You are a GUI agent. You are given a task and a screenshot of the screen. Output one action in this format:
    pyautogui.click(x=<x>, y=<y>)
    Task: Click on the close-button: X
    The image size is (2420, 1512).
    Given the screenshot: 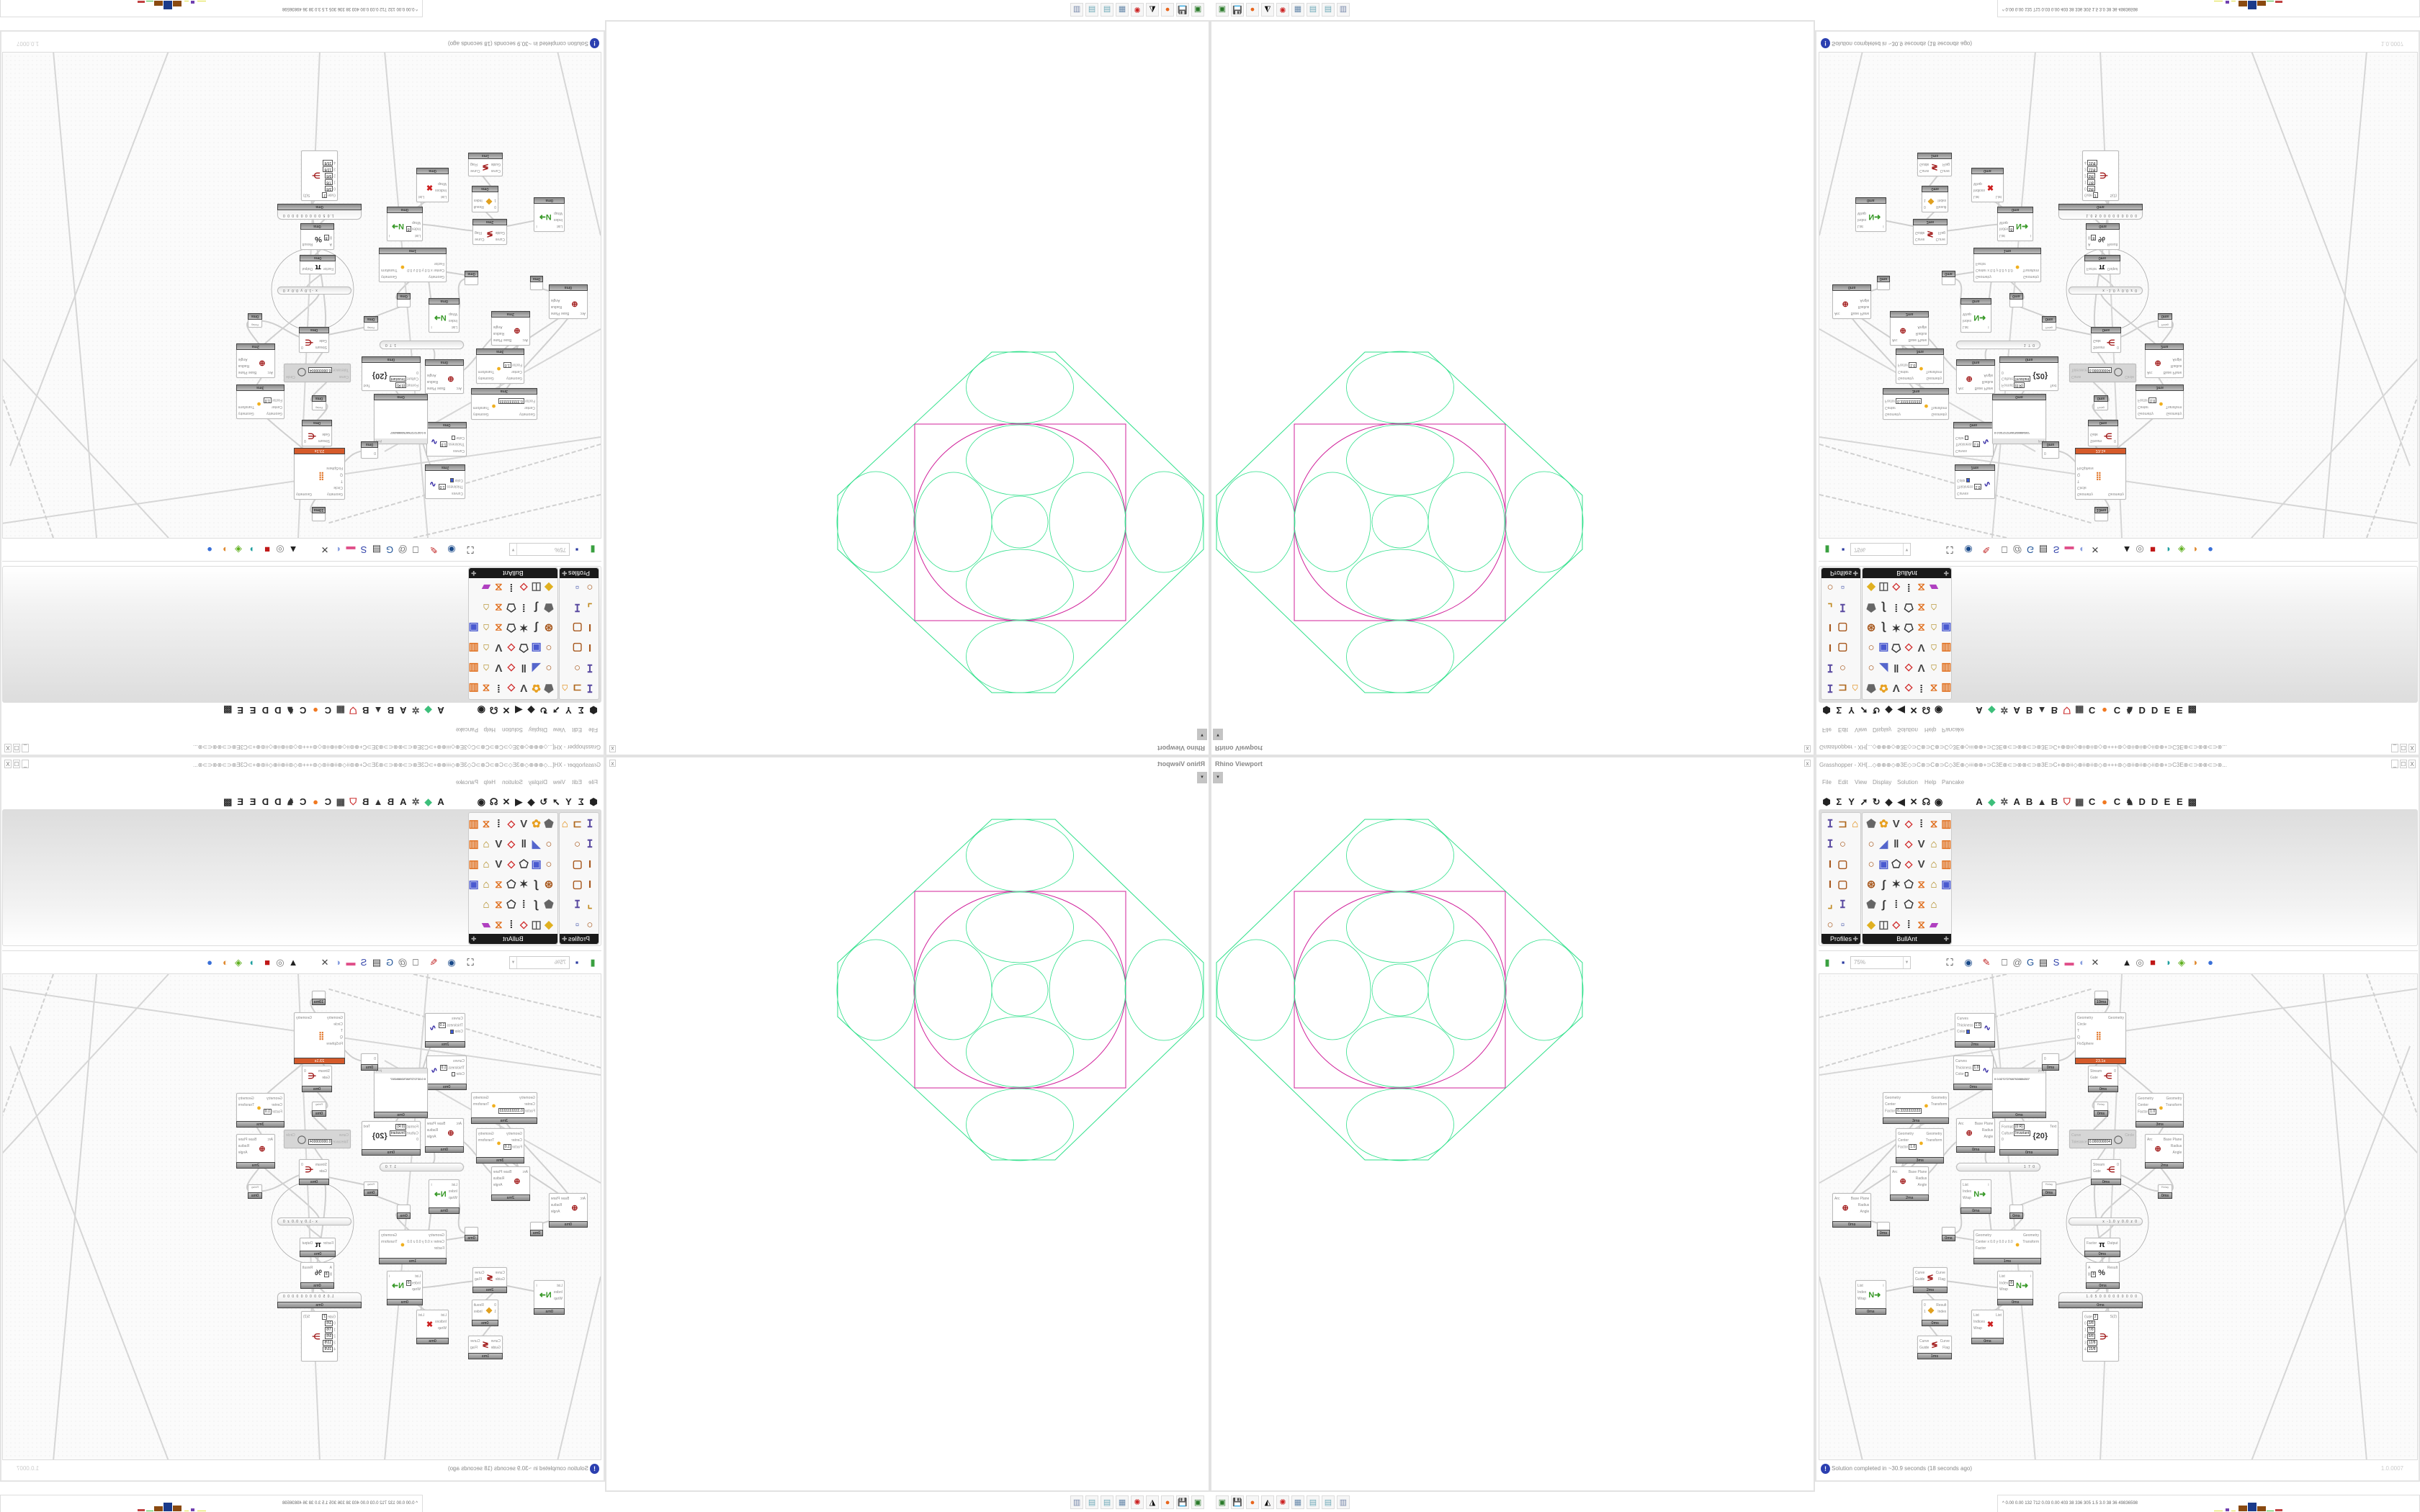 What is the action you would take?
    pyautogui.click(x=8, y=764)
    